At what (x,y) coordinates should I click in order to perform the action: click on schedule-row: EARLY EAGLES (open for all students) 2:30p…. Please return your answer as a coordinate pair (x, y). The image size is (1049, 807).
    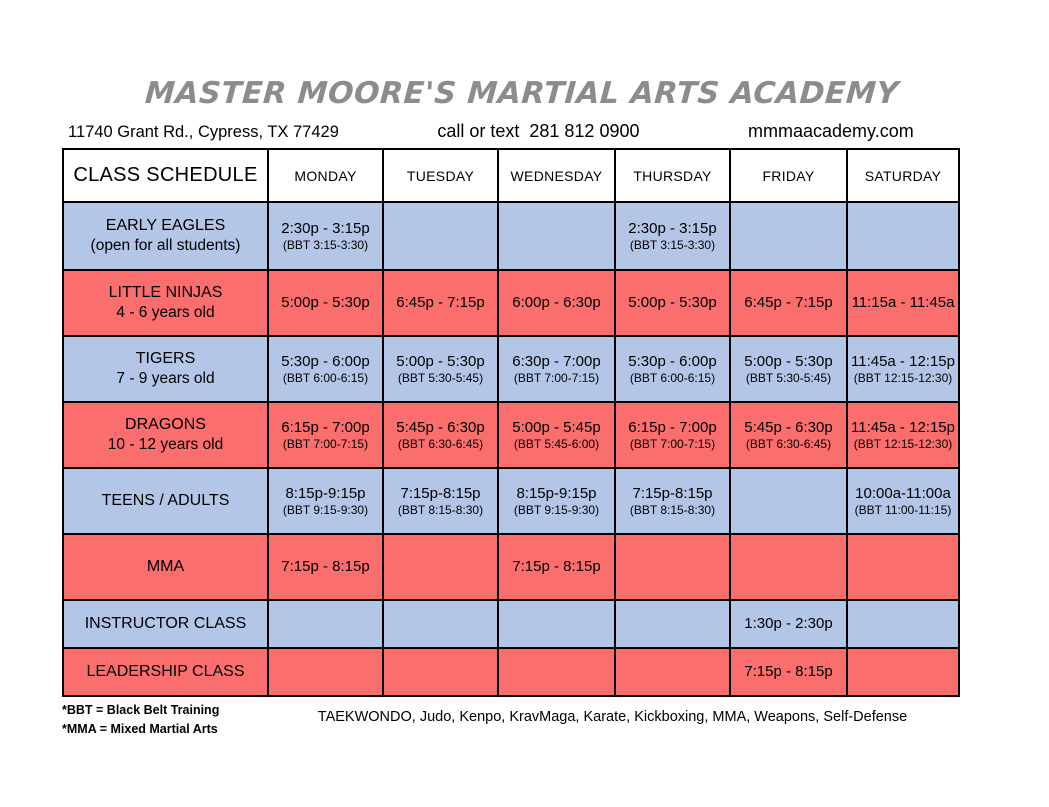
    Looking at the image, I should click on (511, 236).